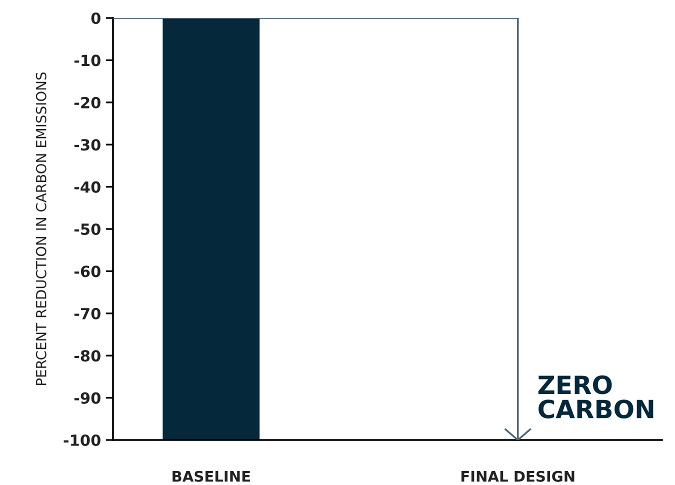 Image resolution: width=675 pixels, height=485 pixels. Describe the element at coordinates (95, 18) in the screenshot. I see `y-tick-label: 0` at that location.